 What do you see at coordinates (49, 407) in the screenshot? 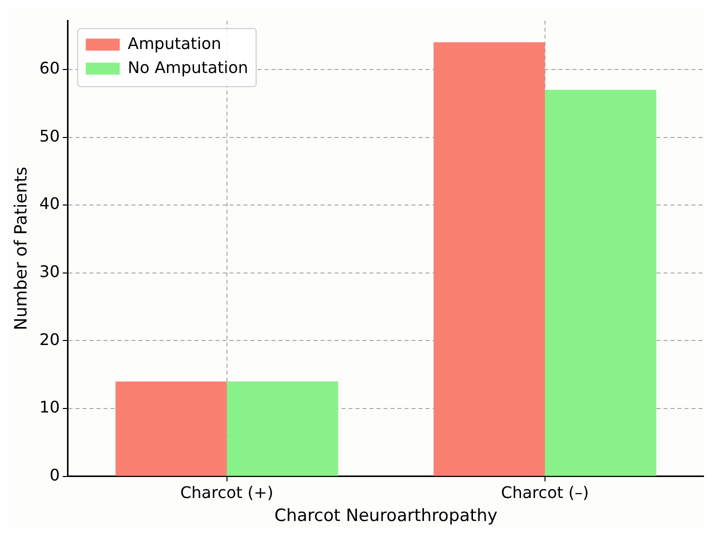
I see `y-tick-label: 10` at bounding box center [49, 407].